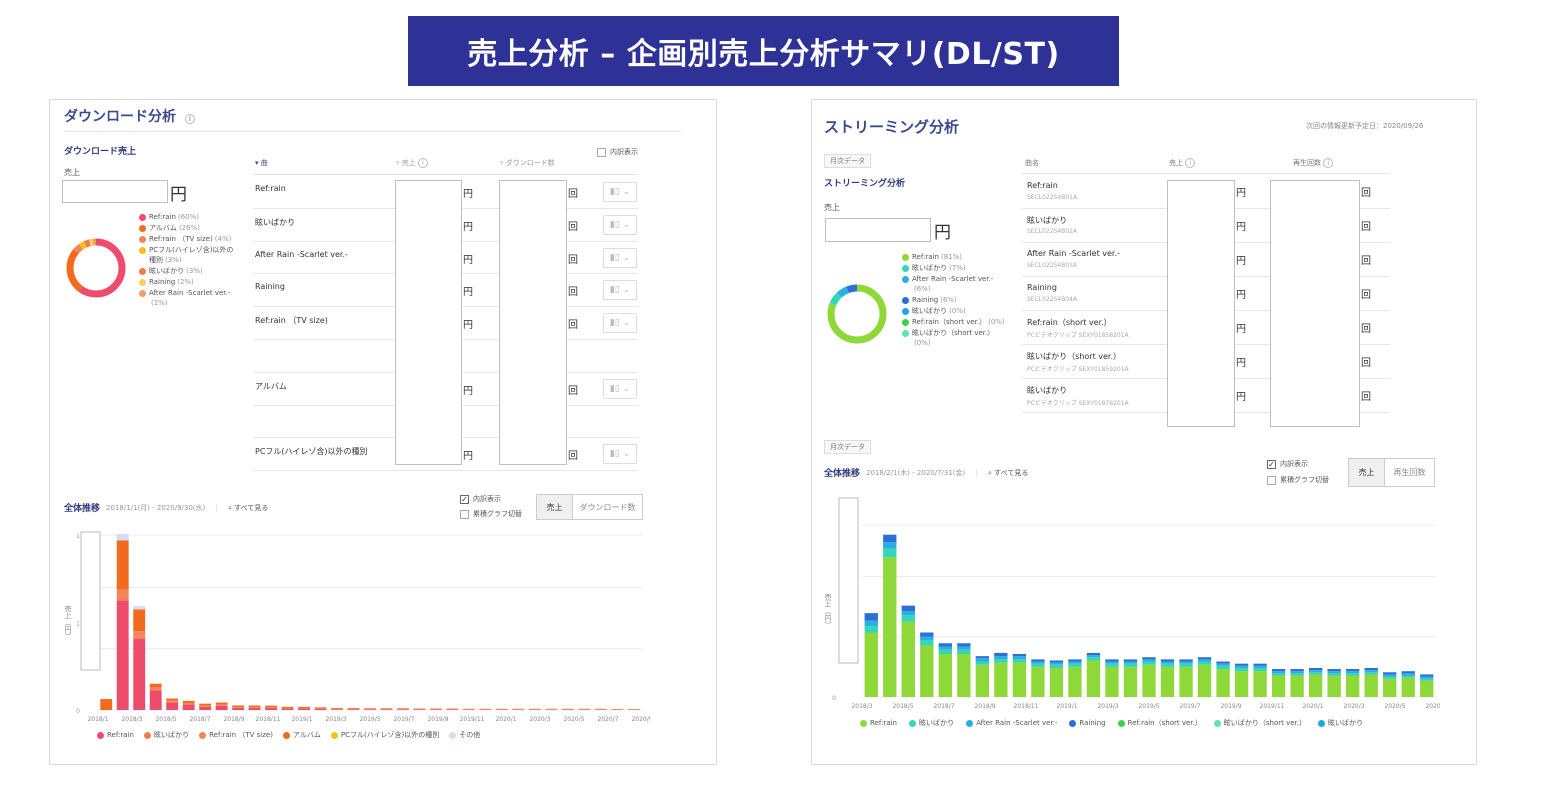  I want to click on col-song-header: ▾ 曲, so click(261, 163).